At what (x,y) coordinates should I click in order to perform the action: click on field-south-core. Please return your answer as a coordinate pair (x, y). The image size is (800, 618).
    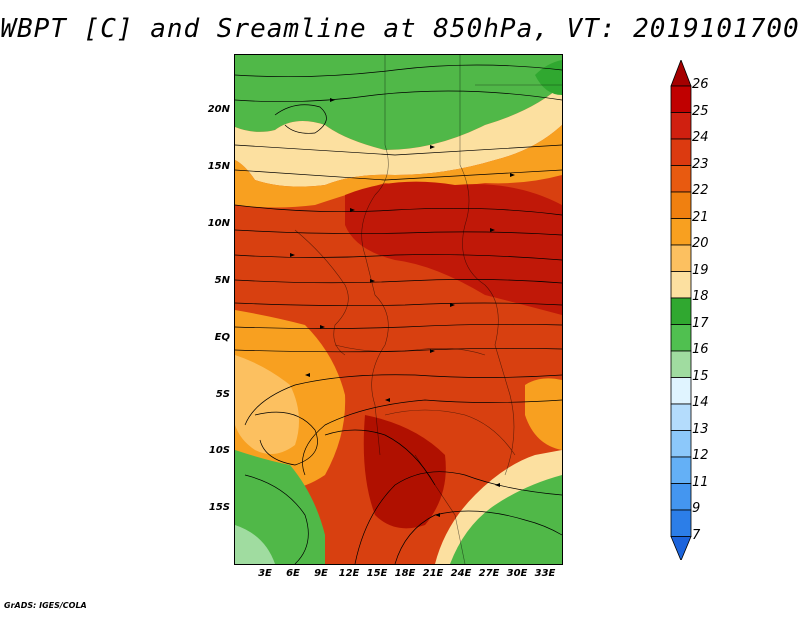
    Looking at the image, I should click on (404, 472).